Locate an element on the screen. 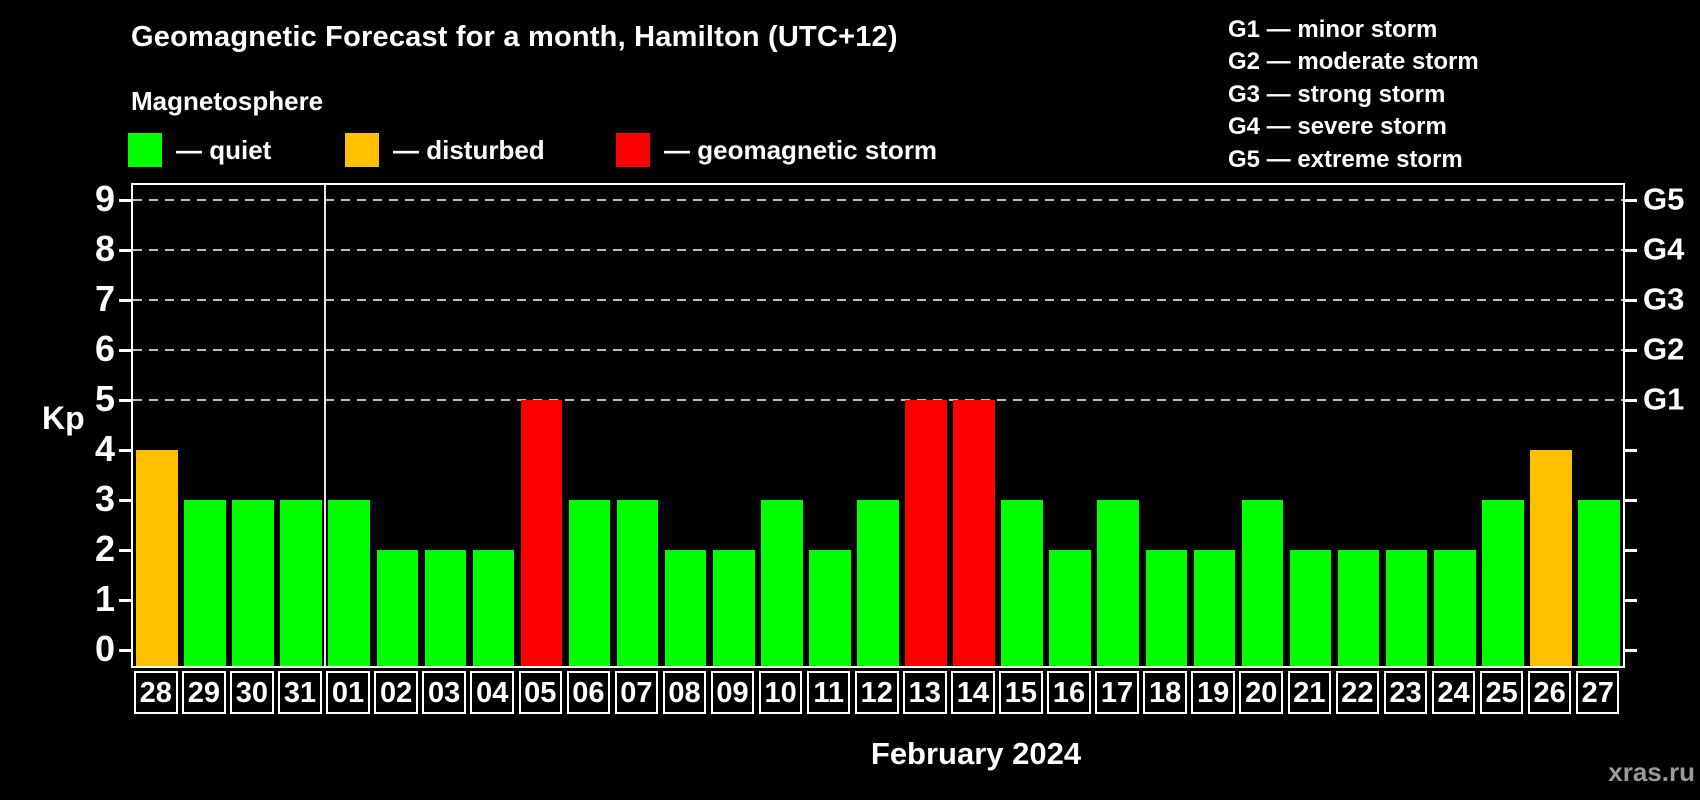 The width and height of the screenshot is (1700, 800). gridline-kp8 is located at coordinates (878, 250).